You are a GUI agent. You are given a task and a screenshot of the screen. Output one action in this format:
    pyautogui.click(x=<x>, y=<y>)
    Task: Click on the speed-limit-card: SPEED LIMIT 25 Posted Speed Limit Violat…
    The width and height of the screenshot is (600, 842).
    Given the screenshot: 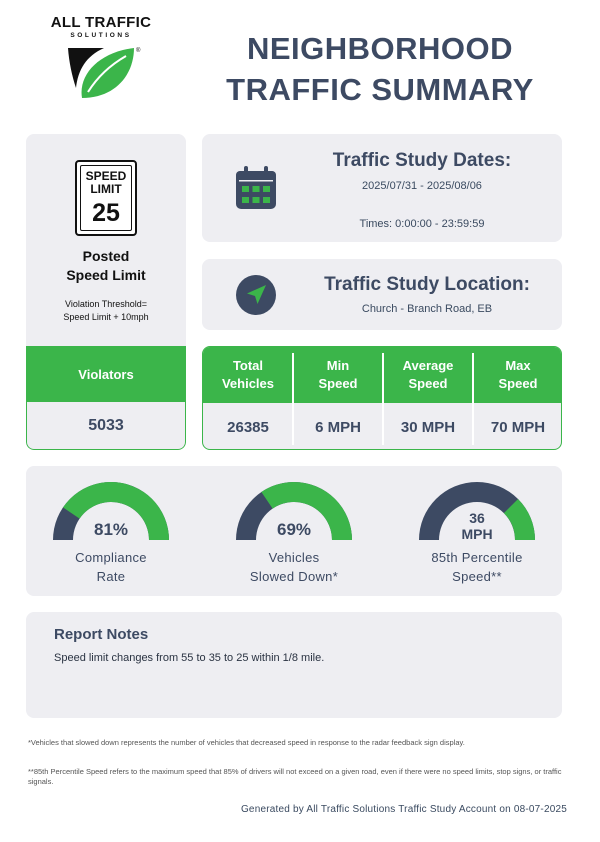 What is the action you would take?
    pyautogui.click(x=106, y=292)
    